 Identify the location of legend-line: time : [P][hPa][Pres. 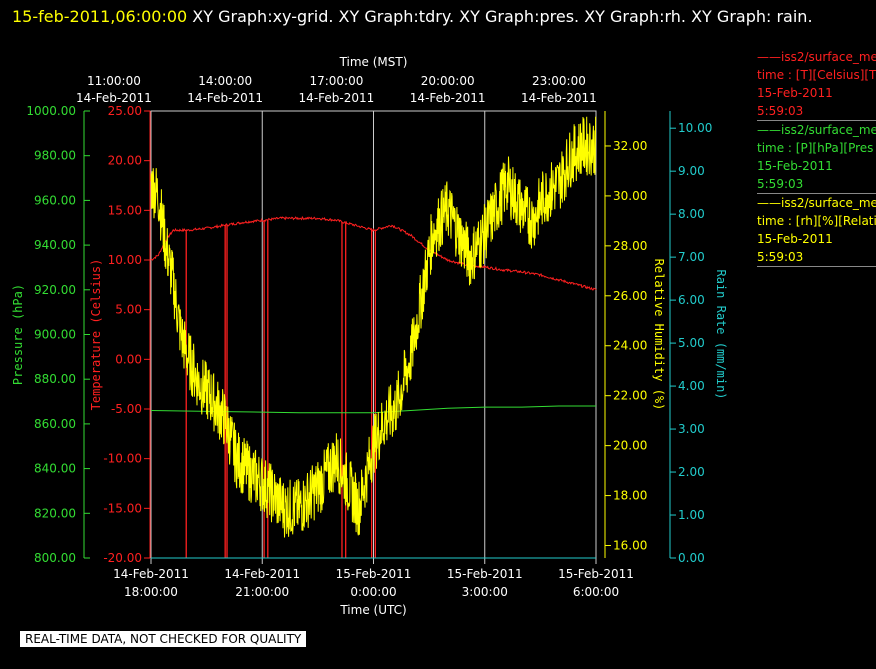
(815, 148).